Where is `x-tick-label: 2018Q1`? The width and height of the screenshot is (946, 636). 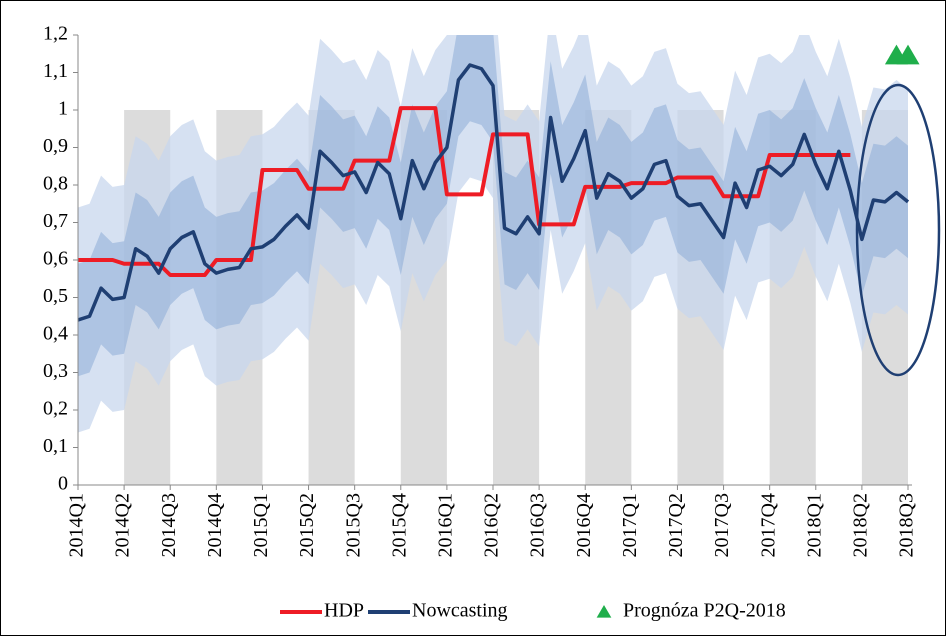
x-tick-label: 2018Q1 is located at coordinates (814, 525).